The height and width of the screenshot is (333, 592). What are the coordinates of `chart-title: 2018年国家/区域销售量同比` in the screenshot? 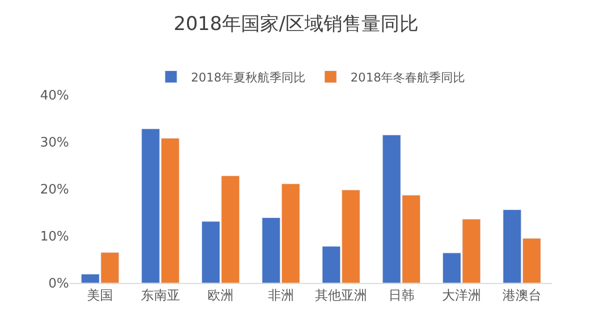 It's located at (296, 23).